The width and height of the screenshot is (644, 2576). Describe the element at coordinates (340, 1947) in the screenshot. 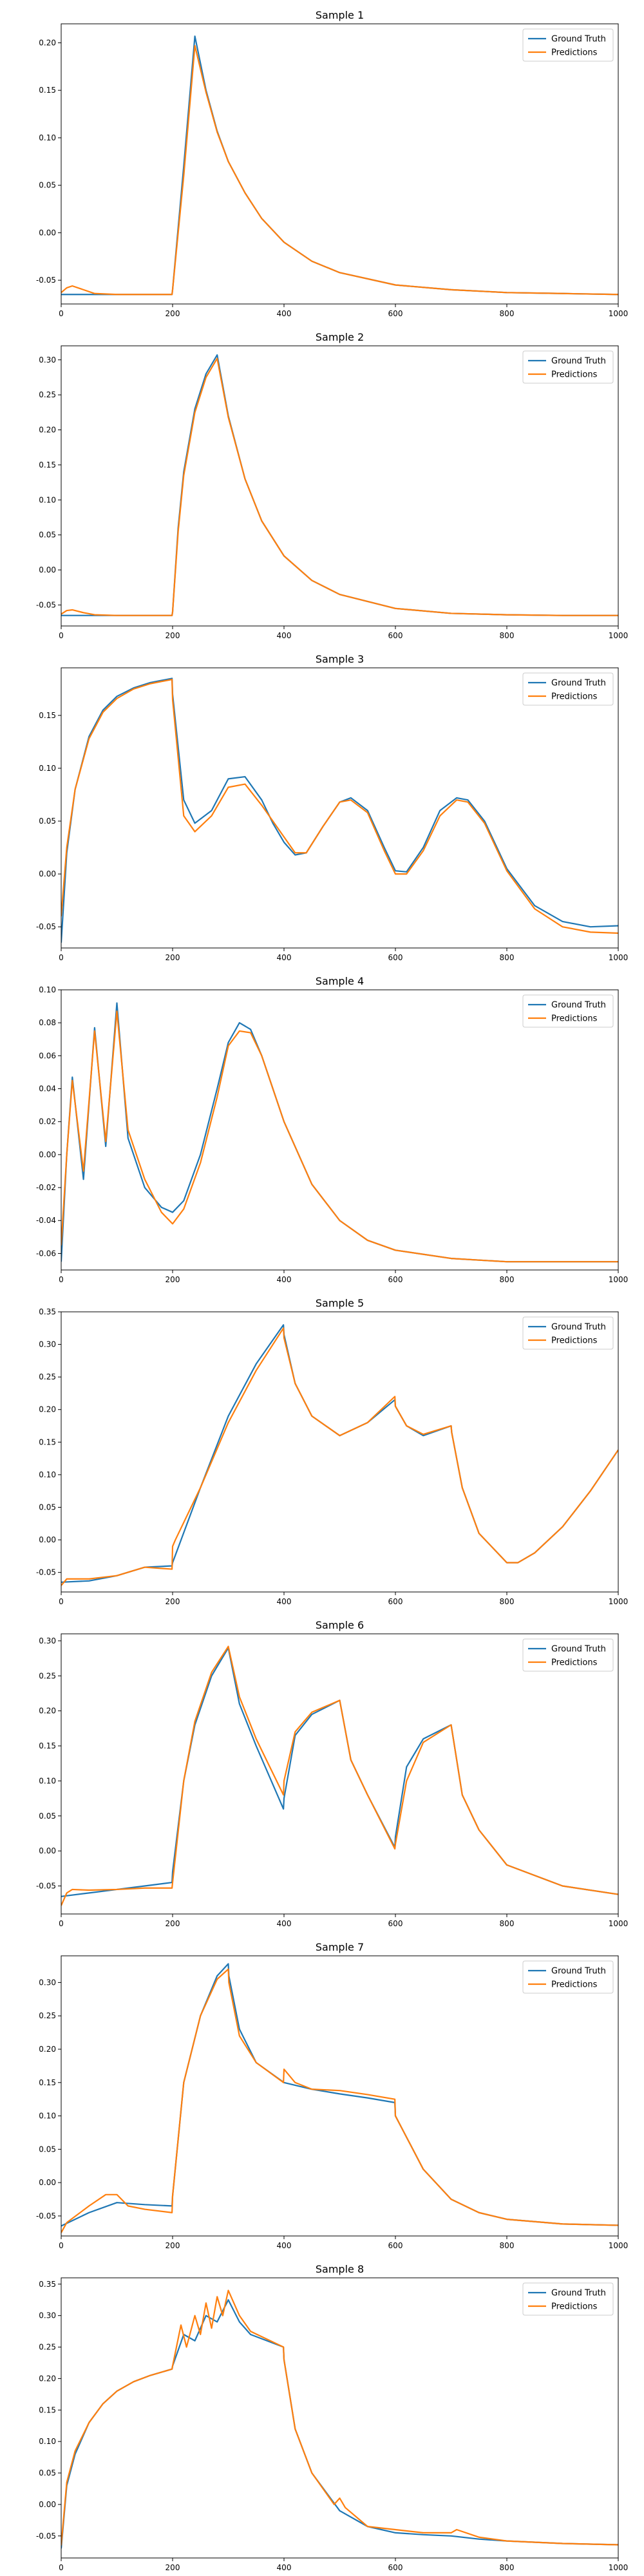

I see `chart-title: Sample 7` at that location.